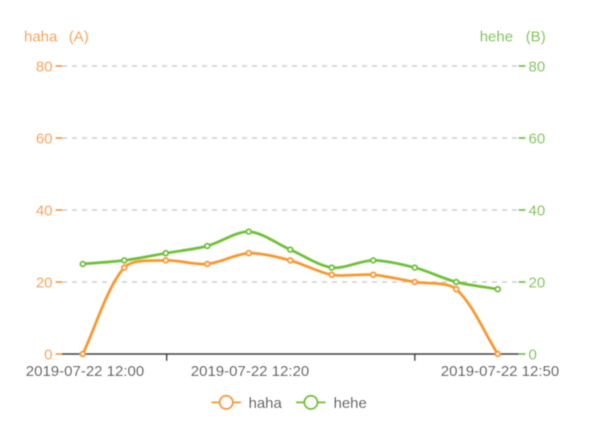 This screenshot has height=427, width=604. What do you see at coordinates (536, 36) in the screenshot?
I see `svg-text: (B)` at bounding box center [536, 36].